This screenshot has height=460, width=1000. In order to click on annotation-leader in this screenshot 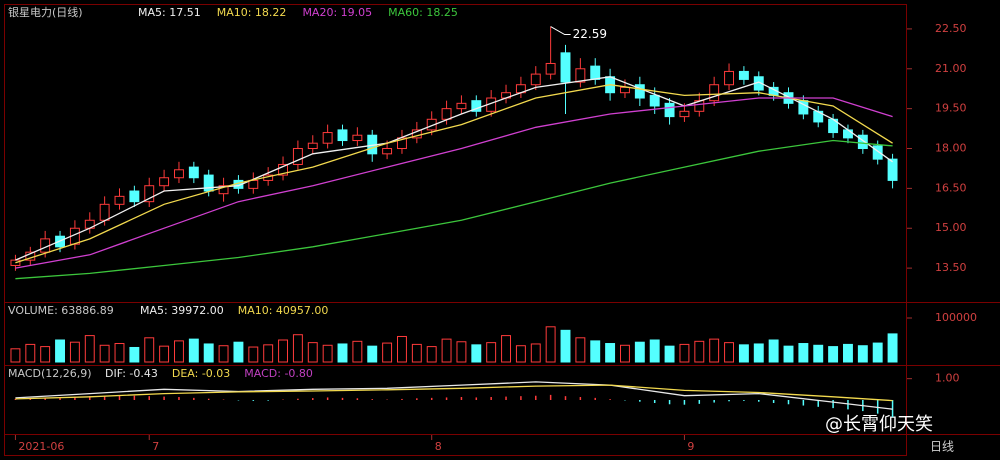, I will do `click(560, 31)`.